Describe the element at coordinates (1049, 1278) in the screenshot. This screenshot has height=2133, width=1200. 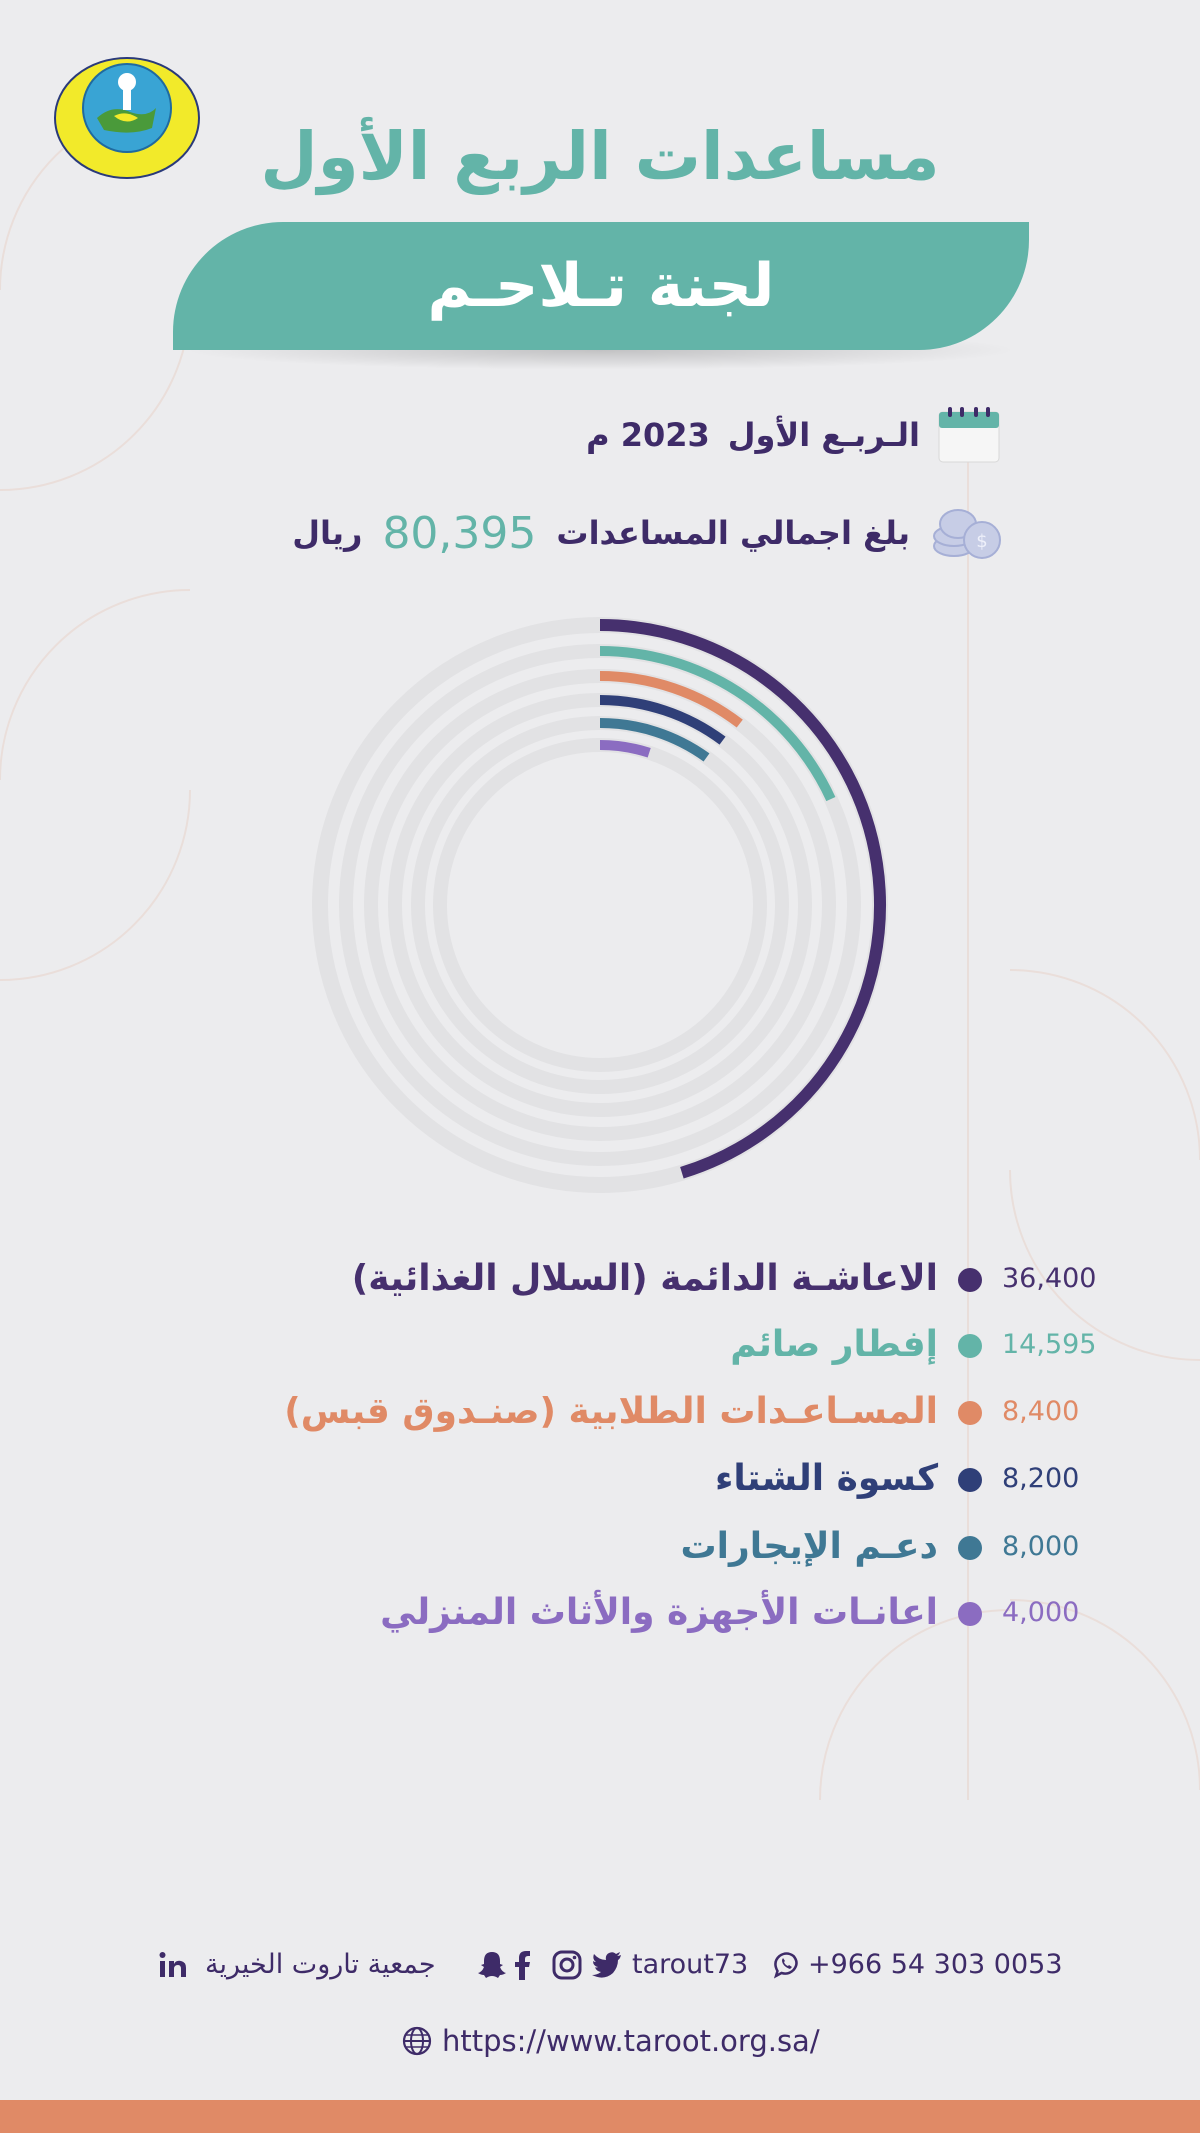
I see `legend-value: 36,400` at that location.